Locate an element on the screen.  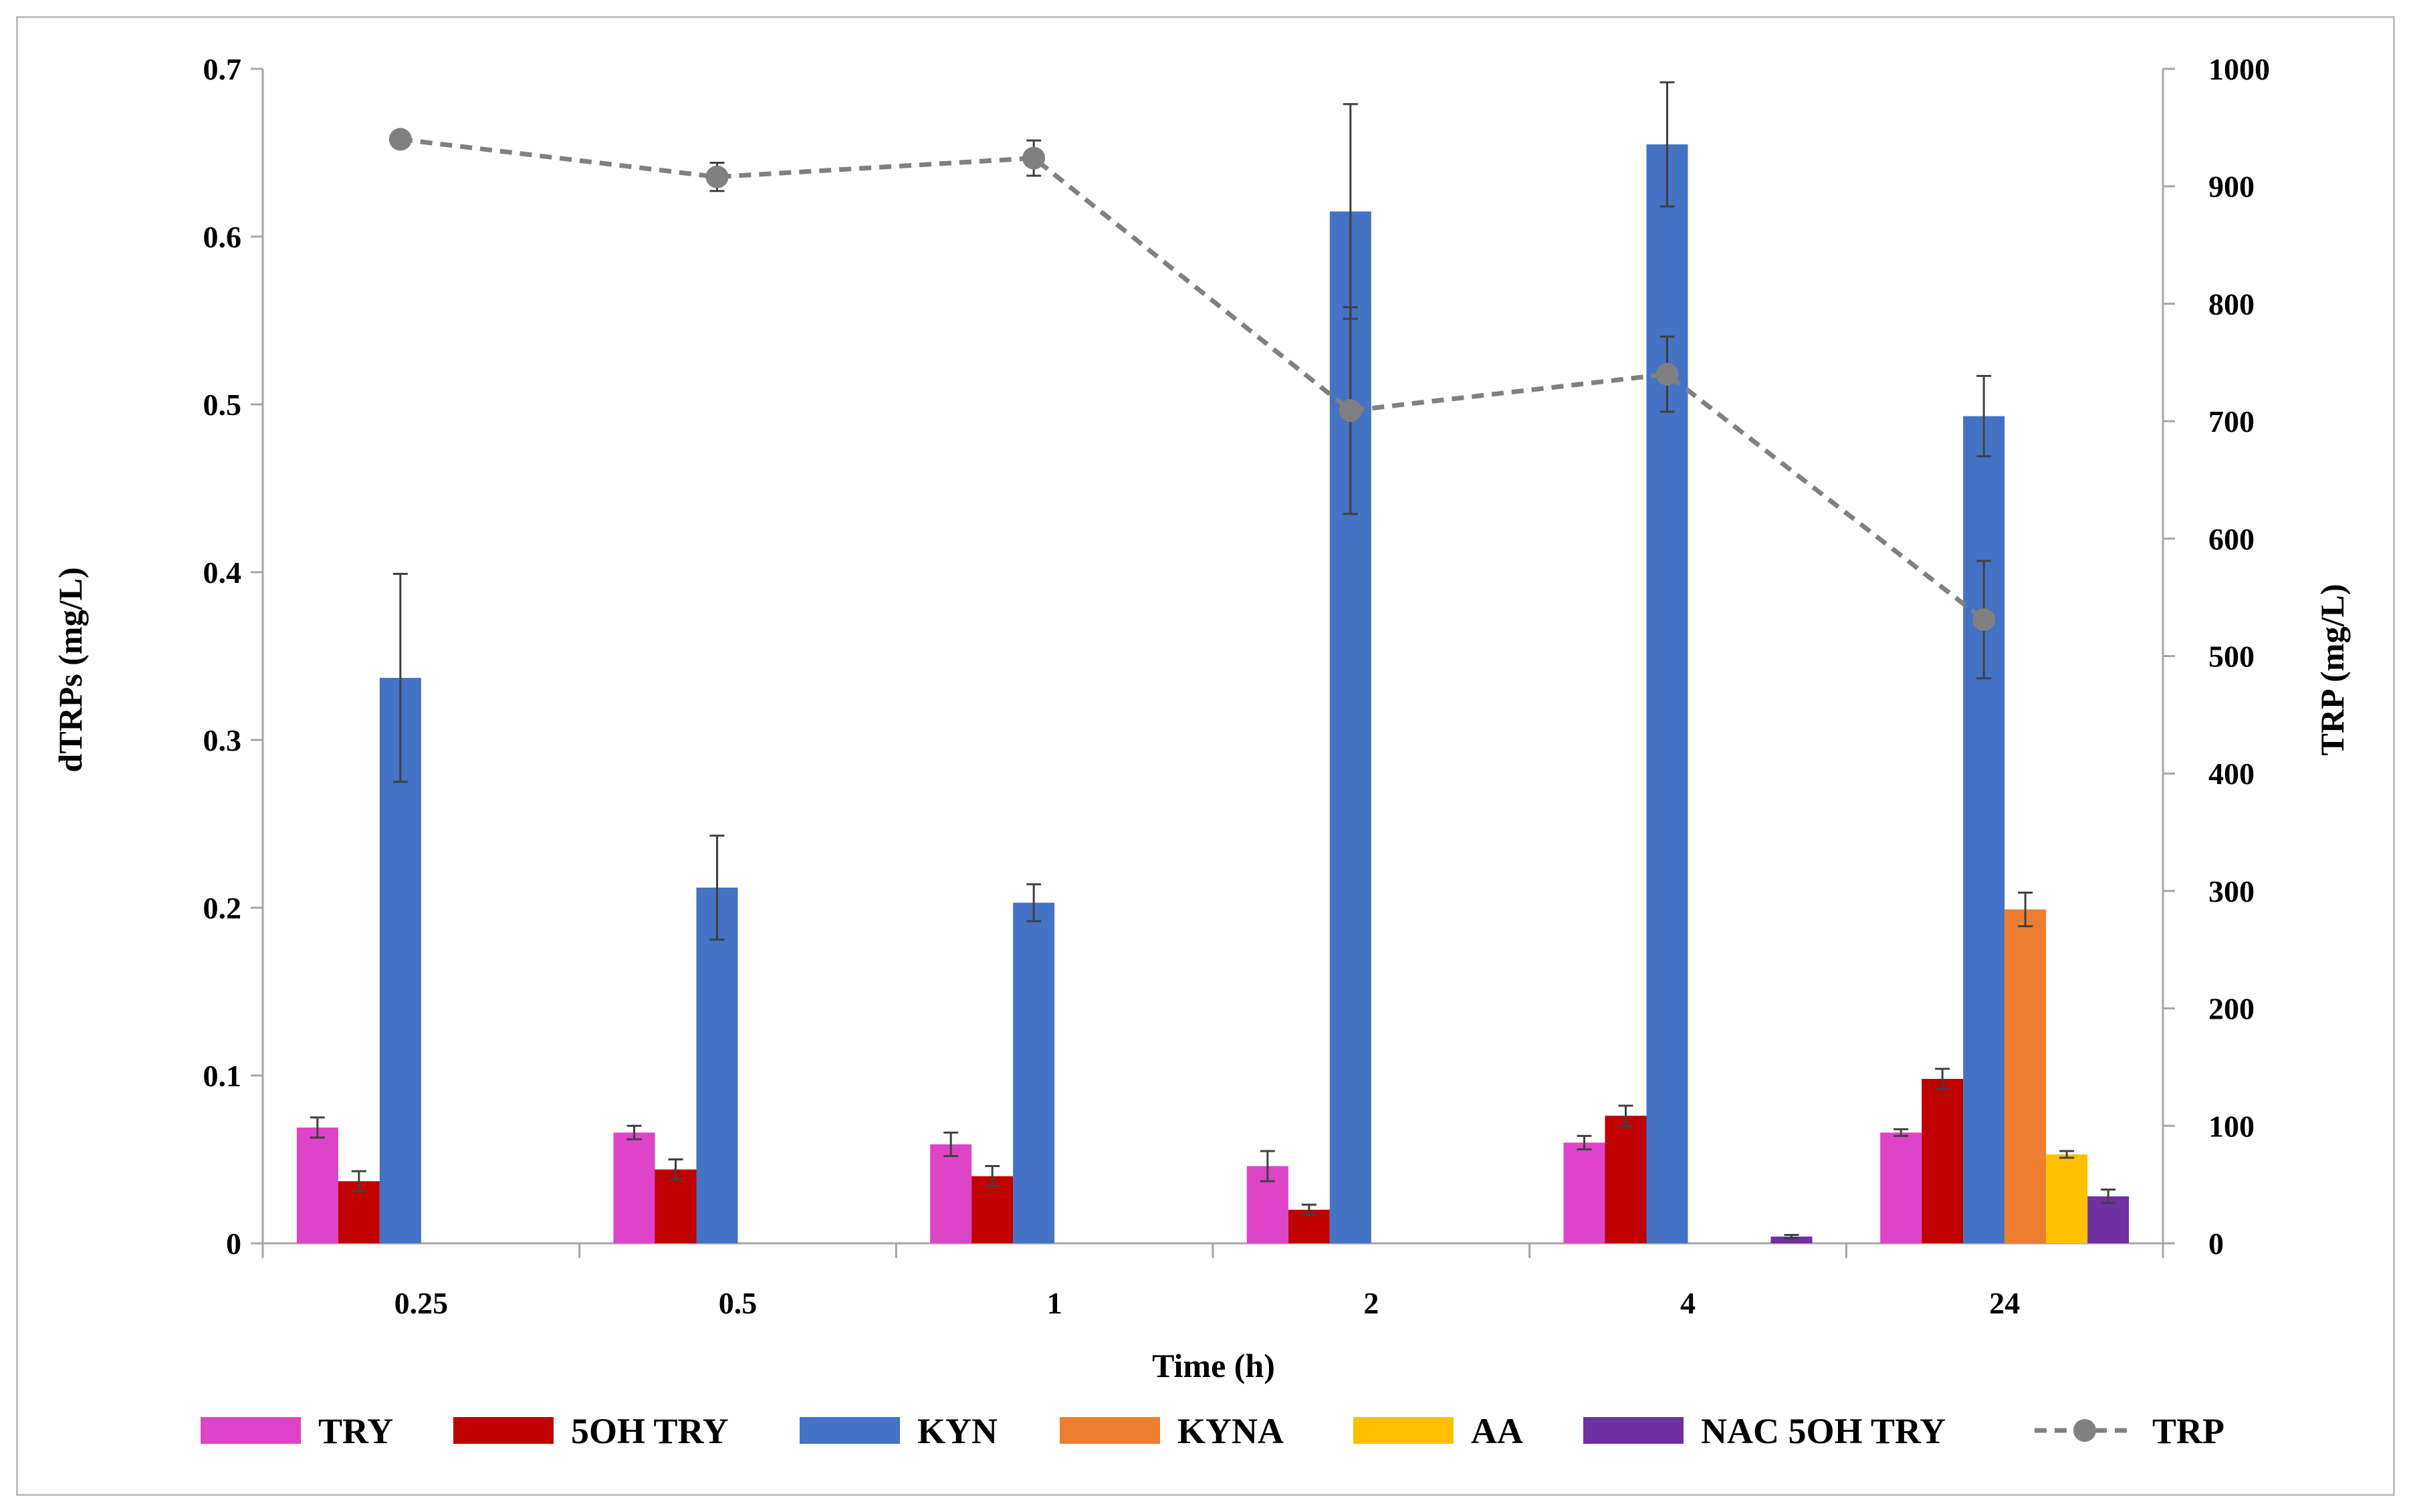
y2-tick-label: 200 is located at coordinates (2231, 1009).